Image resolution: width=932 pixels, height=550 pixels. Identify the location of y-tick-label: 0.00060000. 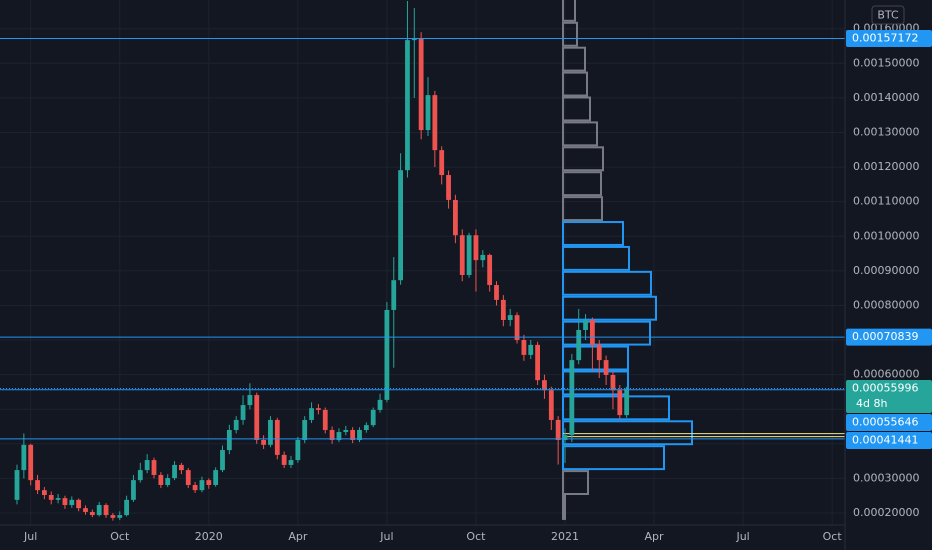
(886, 374).